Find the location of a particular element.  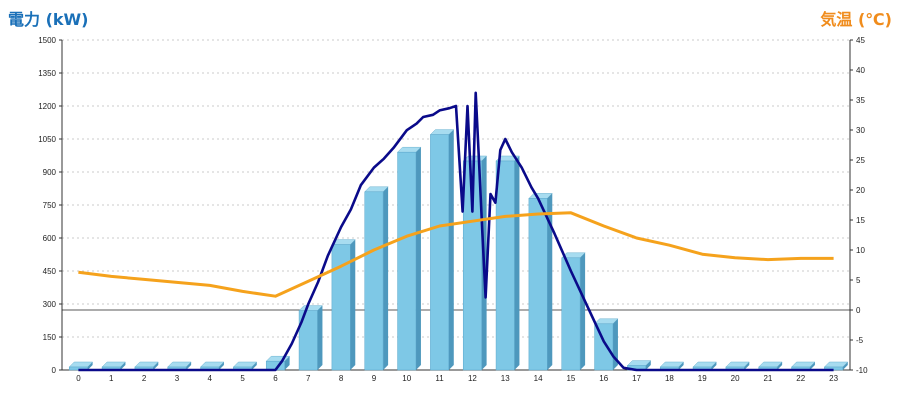

x-tick-label: 19 is located at coordinates (702, 378).